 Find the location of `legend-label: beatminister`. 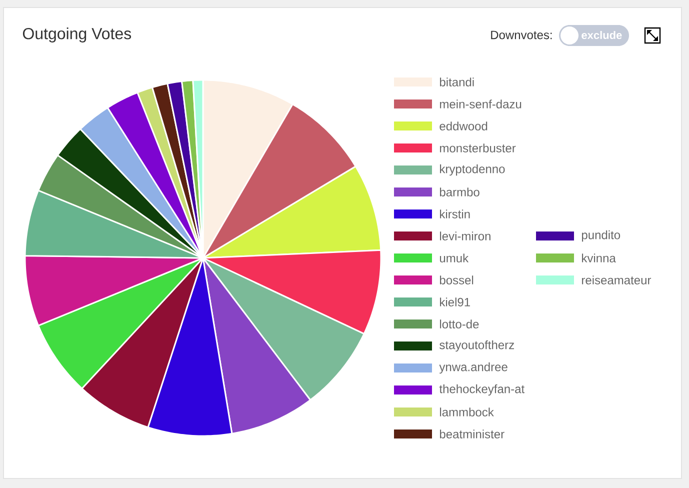

legend-label: beatminister is located at coordinates (472, 434).